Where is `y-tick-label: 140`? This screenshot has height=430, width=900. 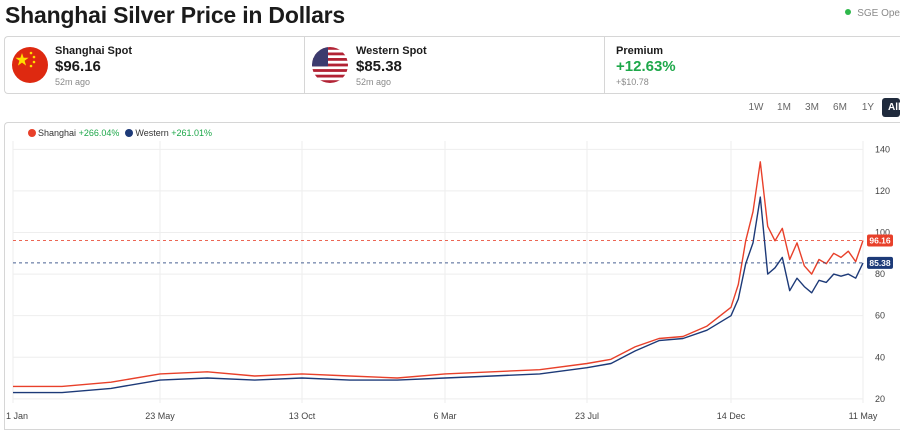 y-tick-label: 140 is located at coordinates (882, 149).